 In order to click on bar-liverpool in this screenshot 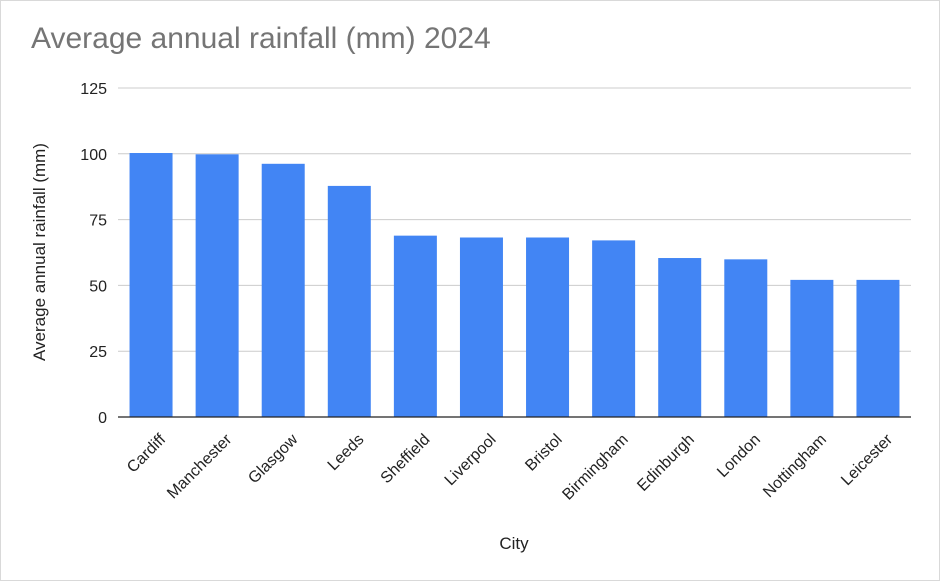, I will do `click(481, 327)`.